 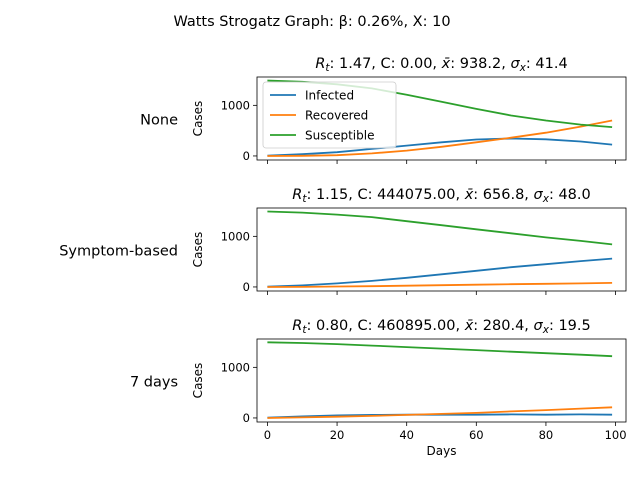 I want to click on legend: Infected Recovered Susceptible, so click(x=329, y=115).